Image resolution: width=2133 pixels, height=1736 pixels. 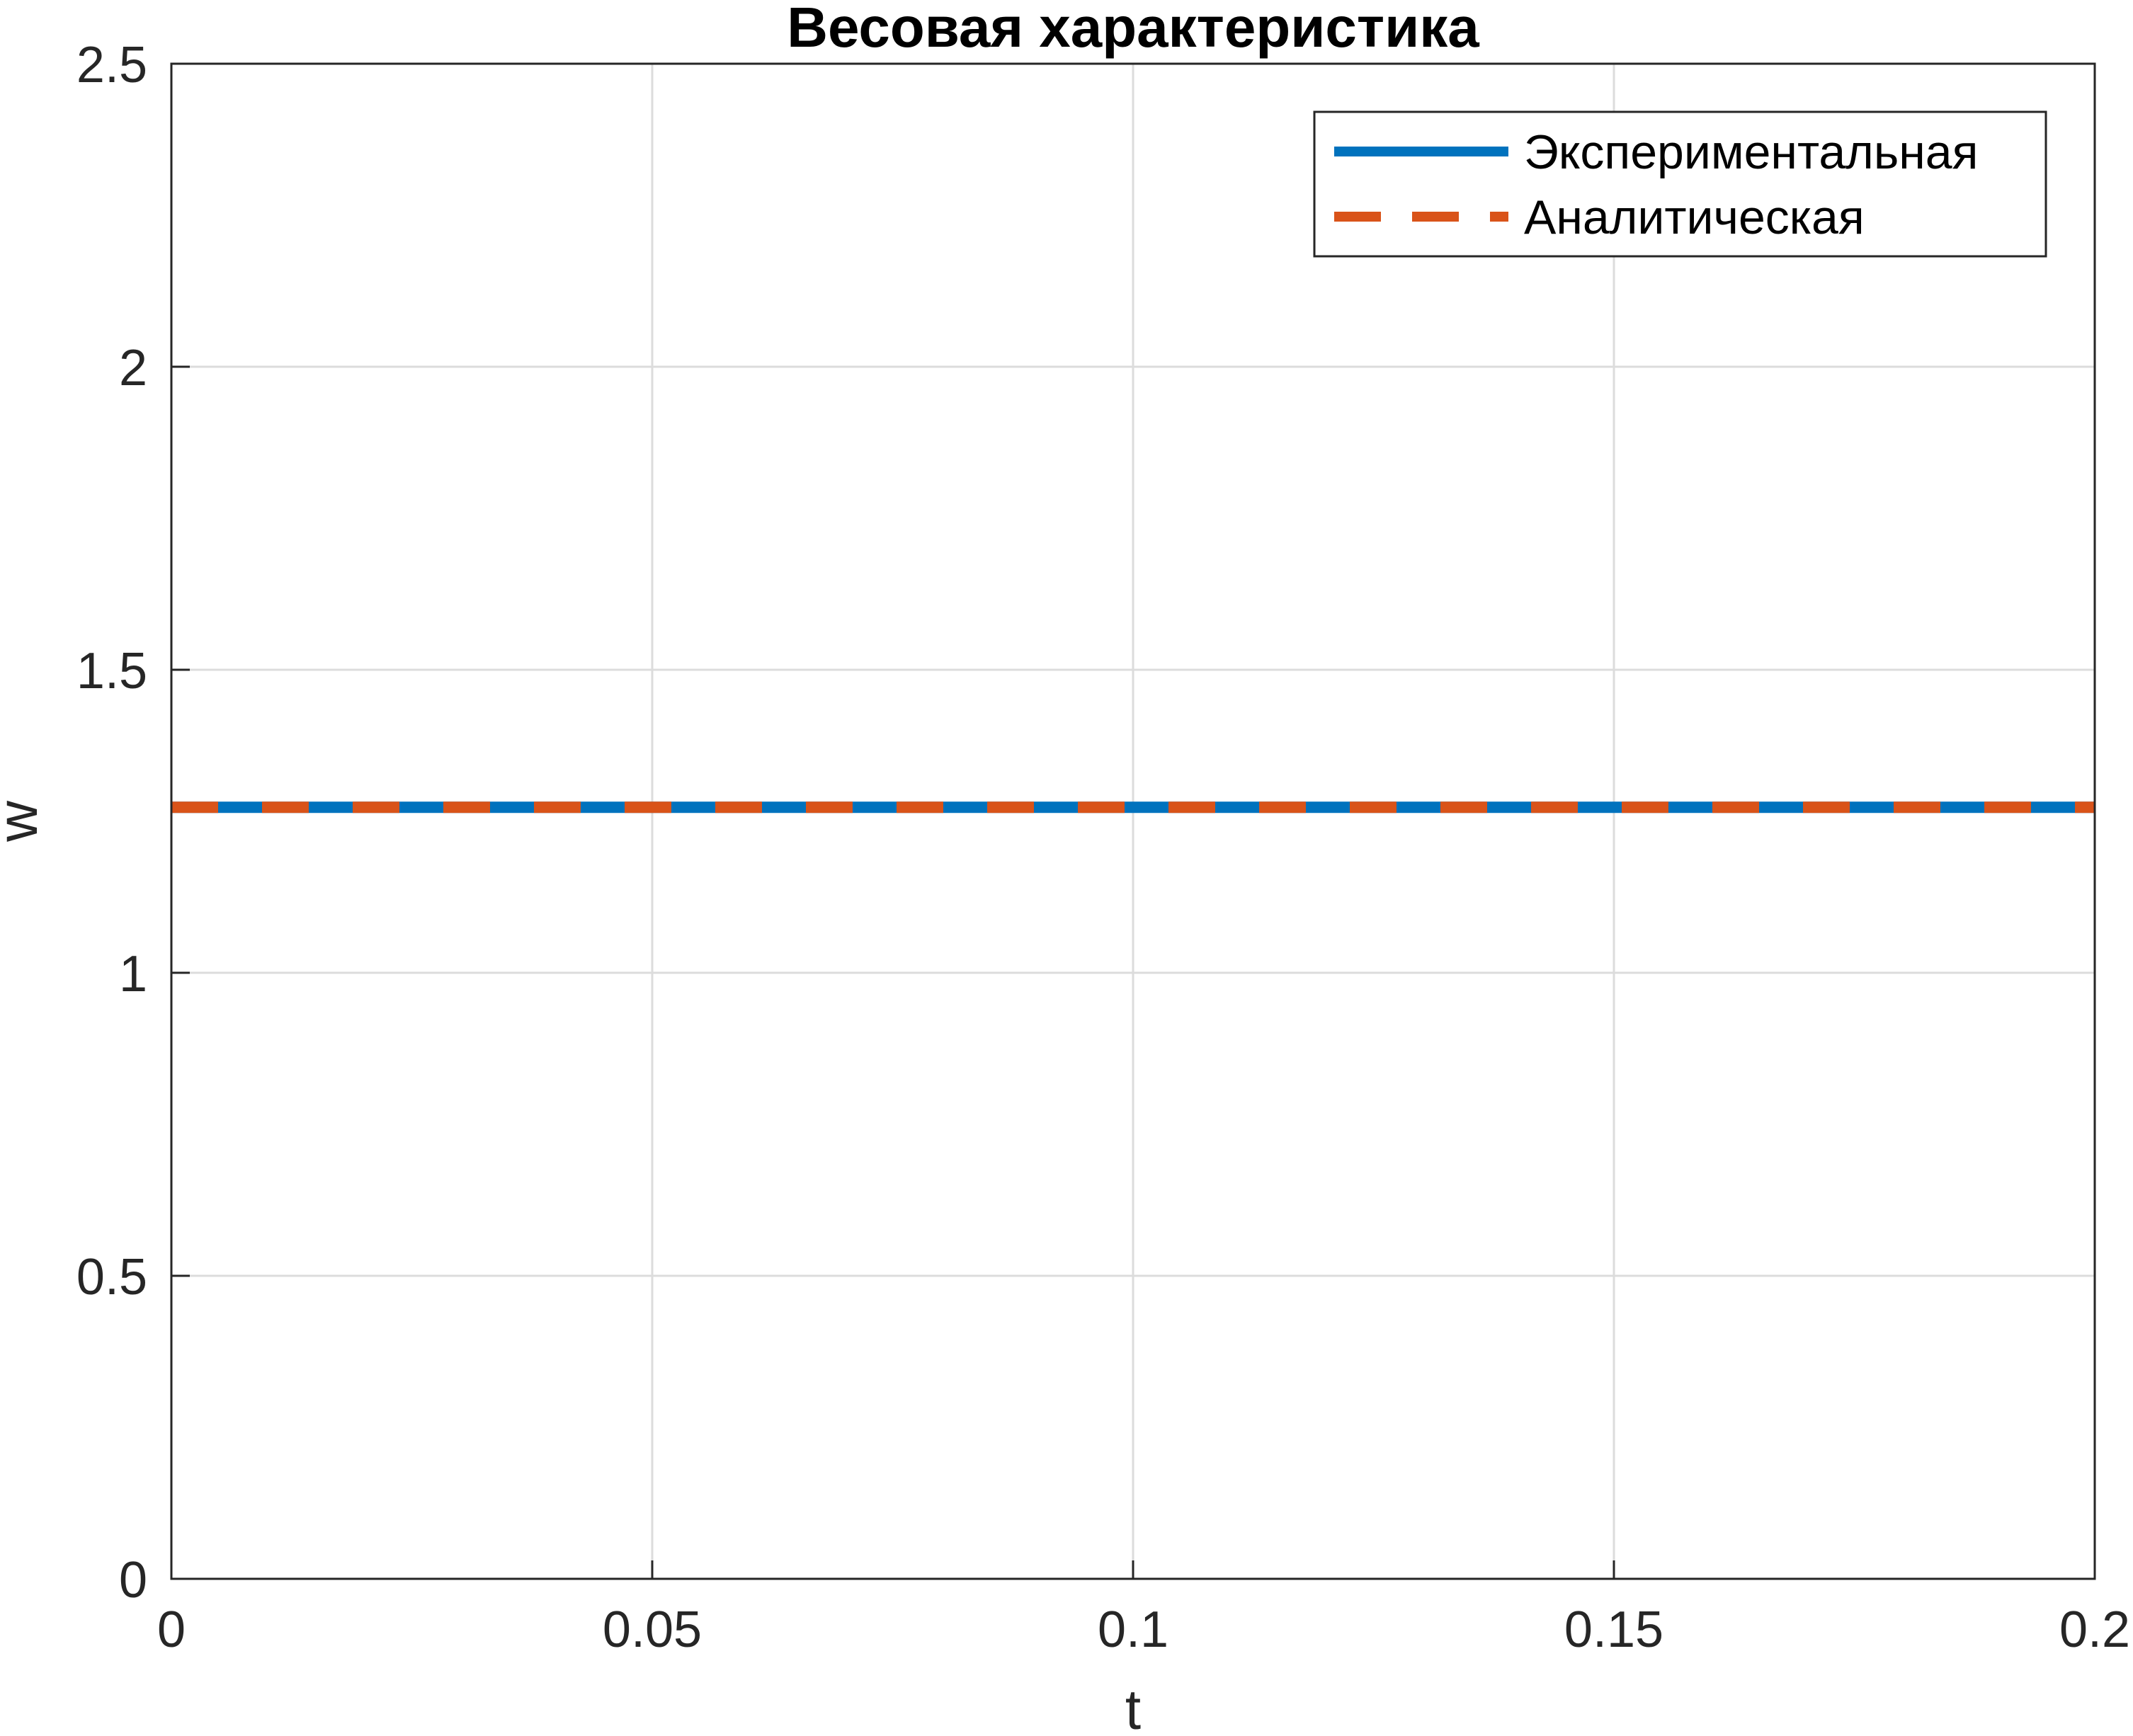 What do you see at coordinates (652, 1630) in the screenshot?
I see `x-tick-label: 0.05` at bounding box center [652, 1630].